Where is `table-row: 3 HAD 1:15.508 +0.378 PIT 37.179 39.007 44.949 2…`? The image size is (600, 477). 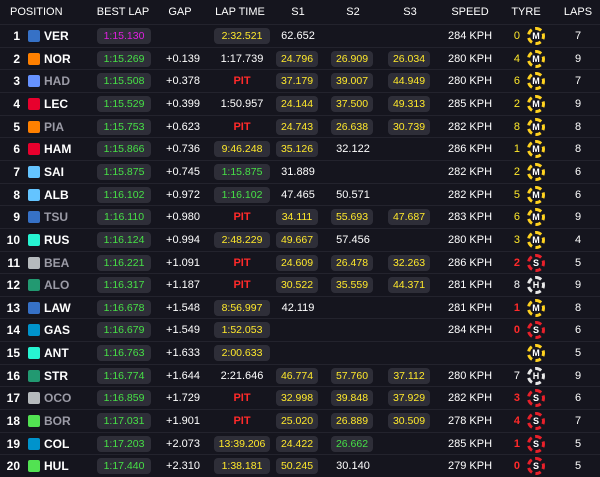 table-row: 3 HAD 1:15.508 +0.378 PIT 37.179 39.007 44.949 2… is located at coordinates (300, 80).